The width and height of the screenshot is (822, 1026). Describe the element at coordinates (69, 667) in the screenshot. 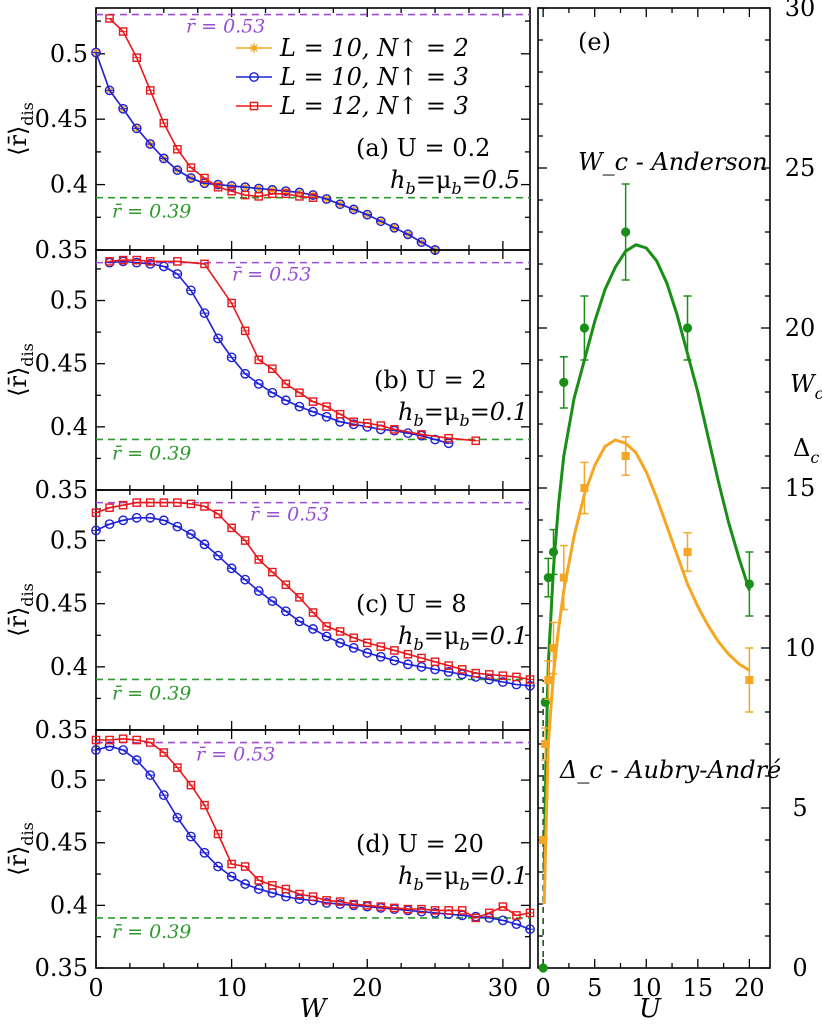

I see `panel-c-ytick-label: 0.4` at that location.